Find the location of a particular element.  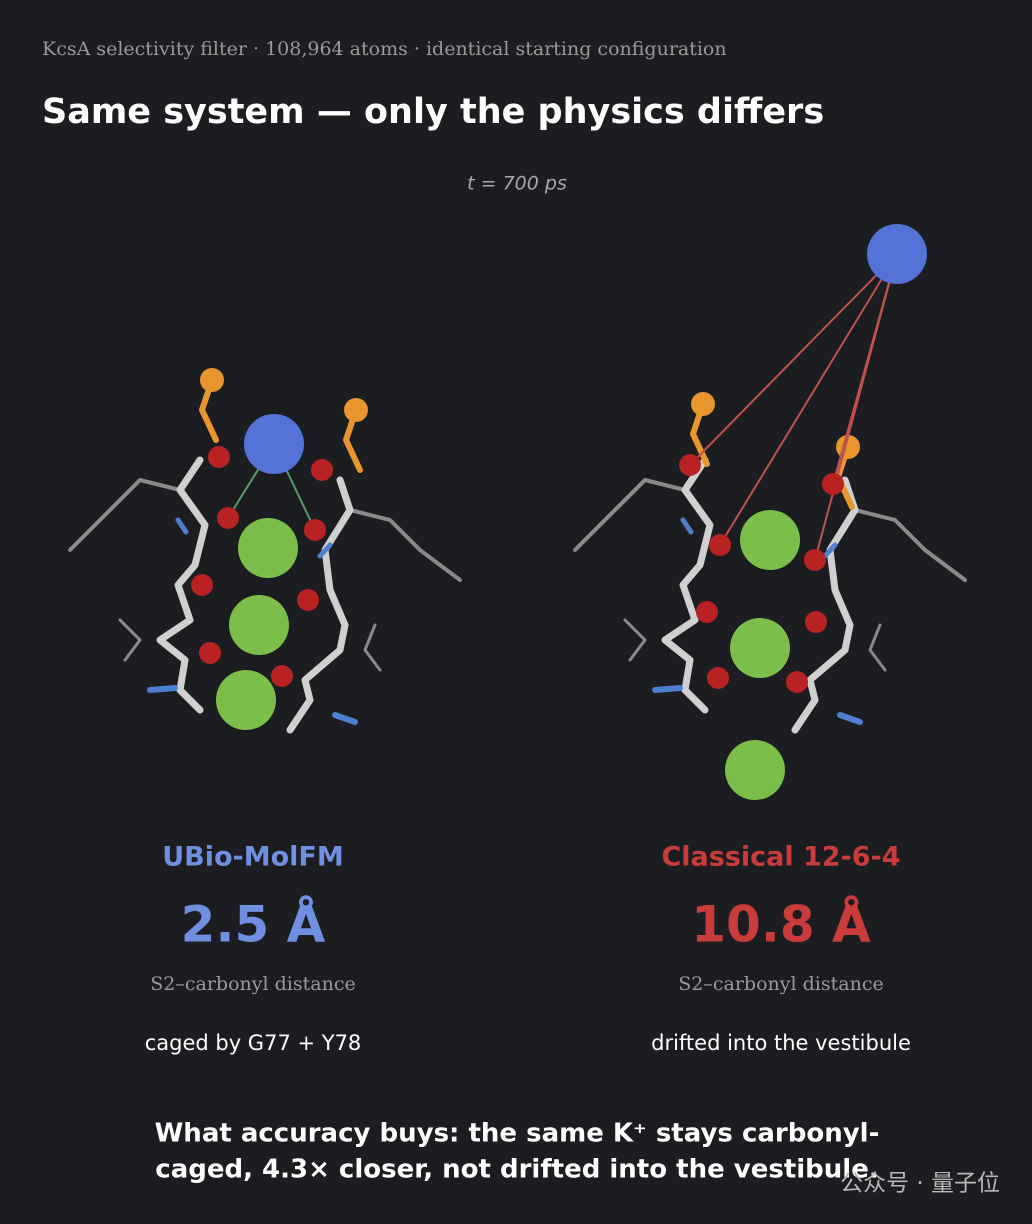

panel-note: drifted into the vestibule is located at coordinates (781, 1043).